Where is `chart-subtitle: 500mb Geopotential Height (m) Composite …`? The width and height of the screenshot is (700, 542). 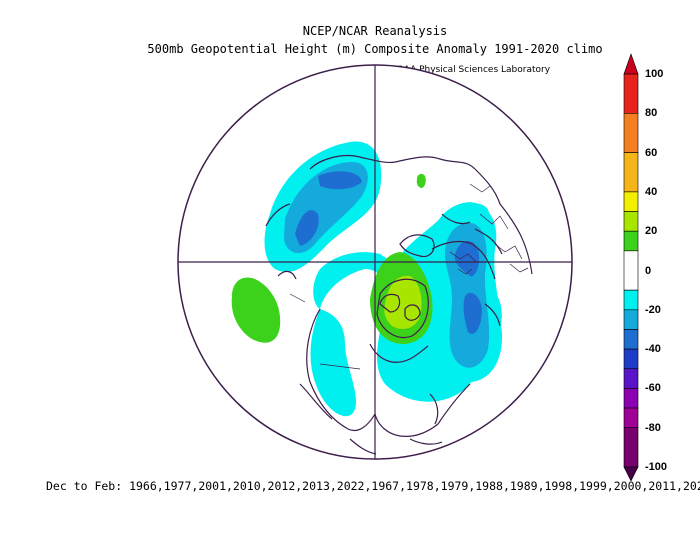
chart-subtitle: 500mb Geopotential Height (m) Composite … is located at coordinates (375, 49).